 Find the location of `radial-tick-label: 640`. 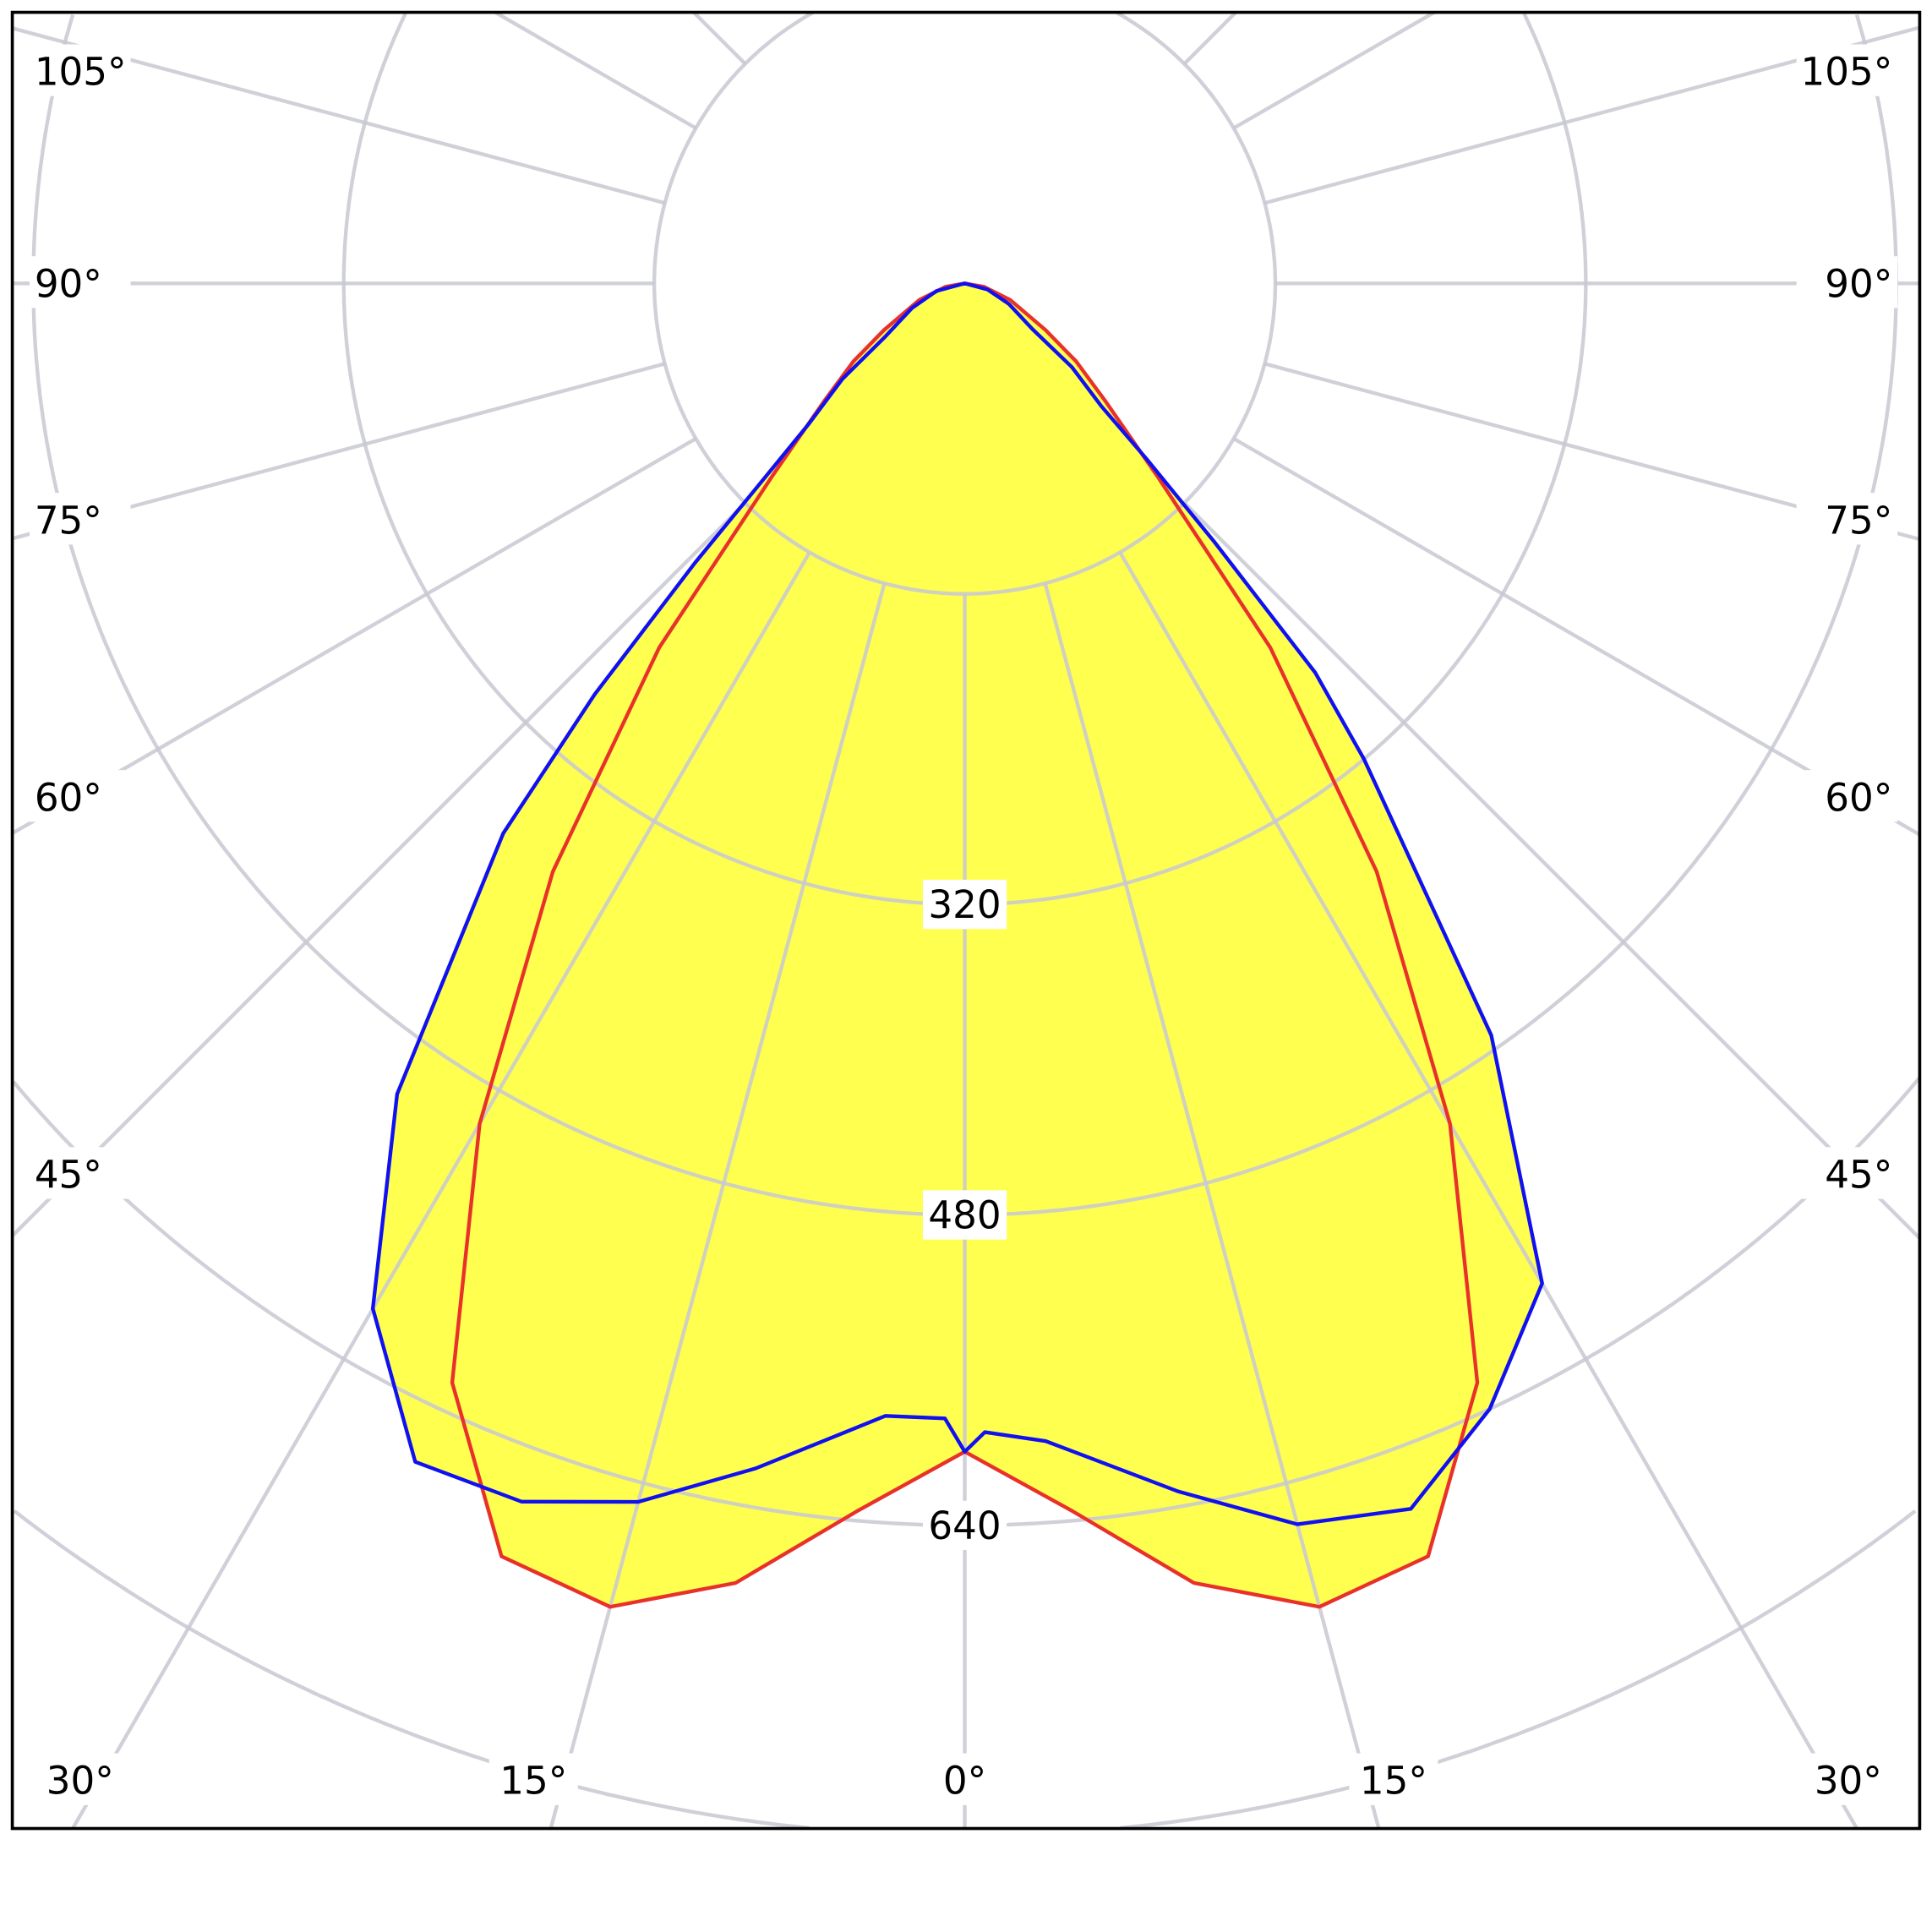

radial-tick-label: 640 is located at coordinates (964, 1526).